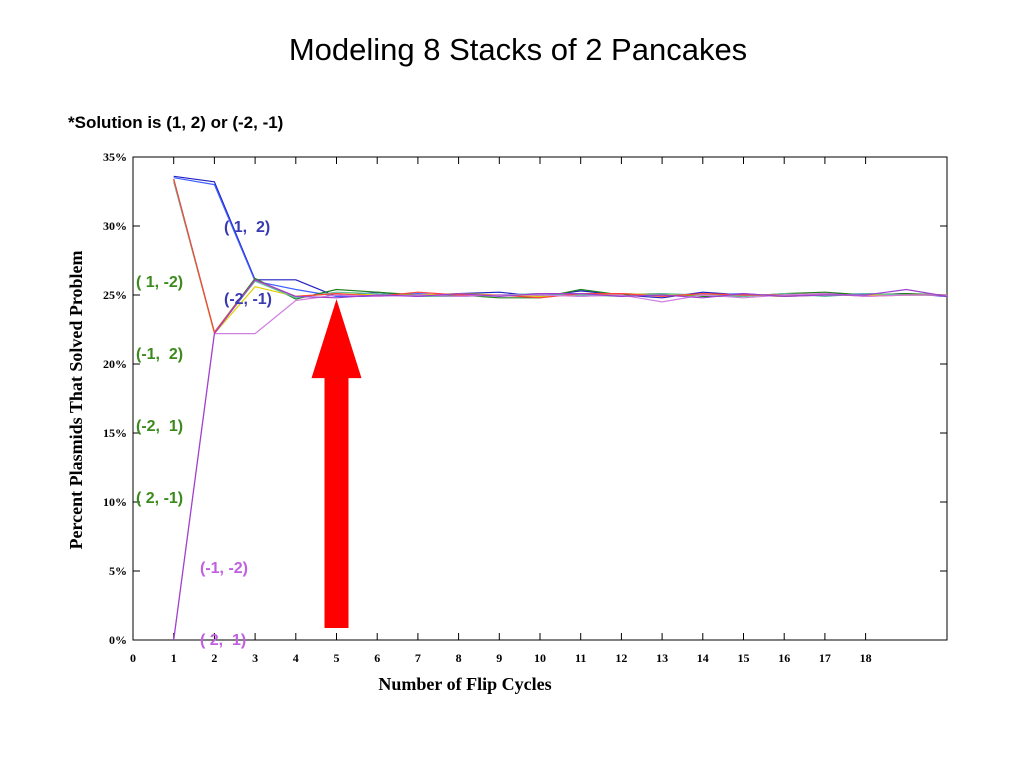 This screenshot has width=1024, height=768. I want to click on x-tick-label: 10, so click(540, 658).